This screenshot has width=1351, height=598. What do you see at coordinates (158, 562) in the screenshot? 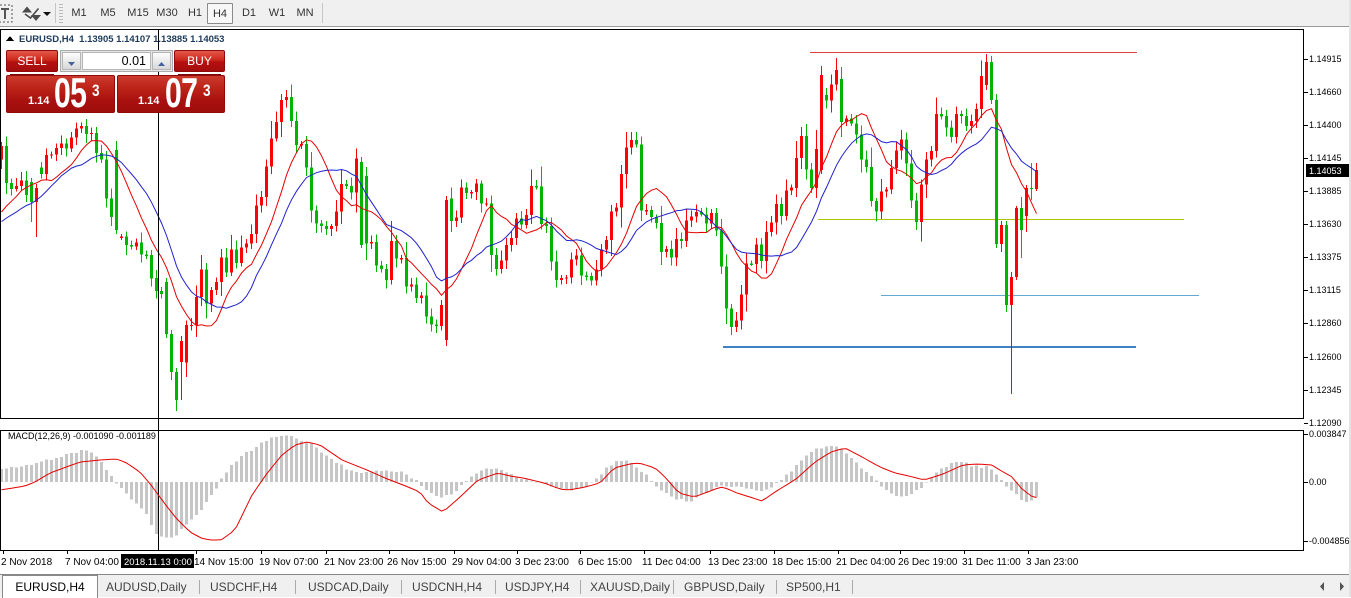
I see `svg-text: 2018.11.13 0:00` at bounding box center [158, 562].